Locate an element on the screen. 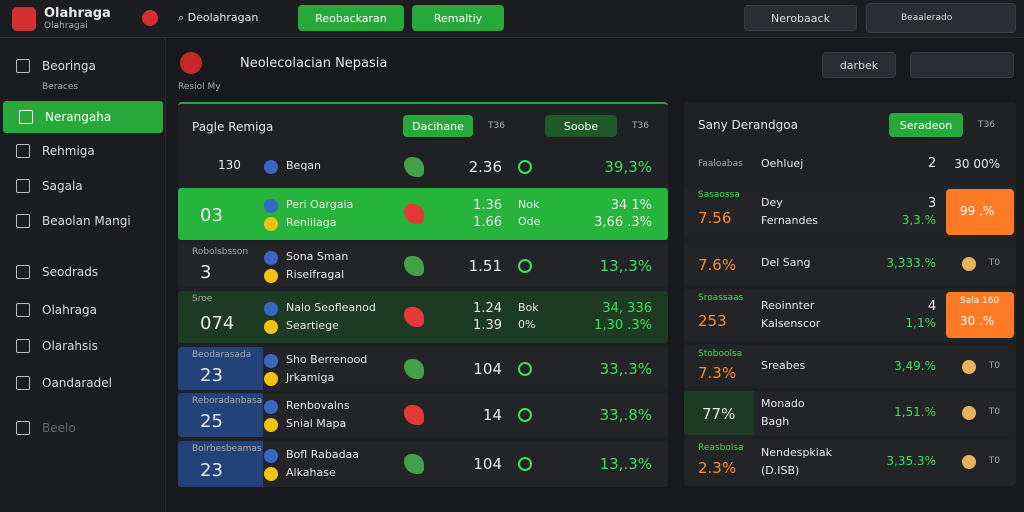 The image size is (1024, 512). percent: 34, 336 is located at coordinates (627, 308).